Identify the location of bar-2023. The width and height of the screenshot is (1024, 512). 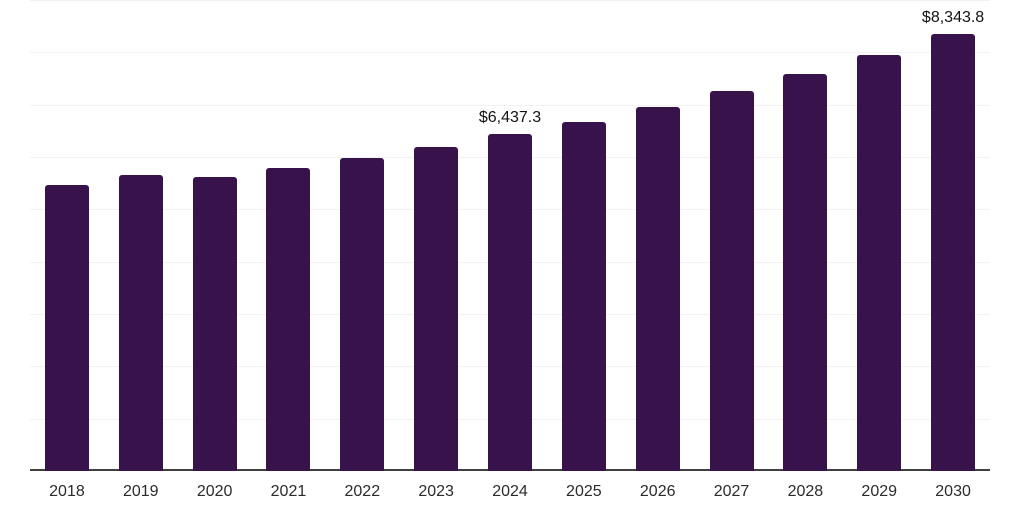
(436, 308).